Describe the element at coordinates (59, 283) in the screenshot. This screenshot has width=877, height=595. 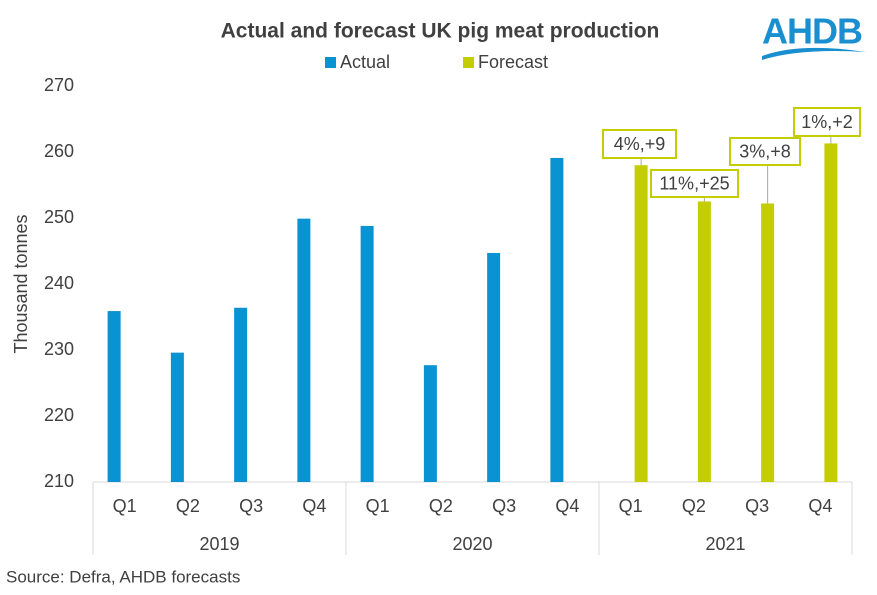
I see `y-tick-label: 240` at that location.